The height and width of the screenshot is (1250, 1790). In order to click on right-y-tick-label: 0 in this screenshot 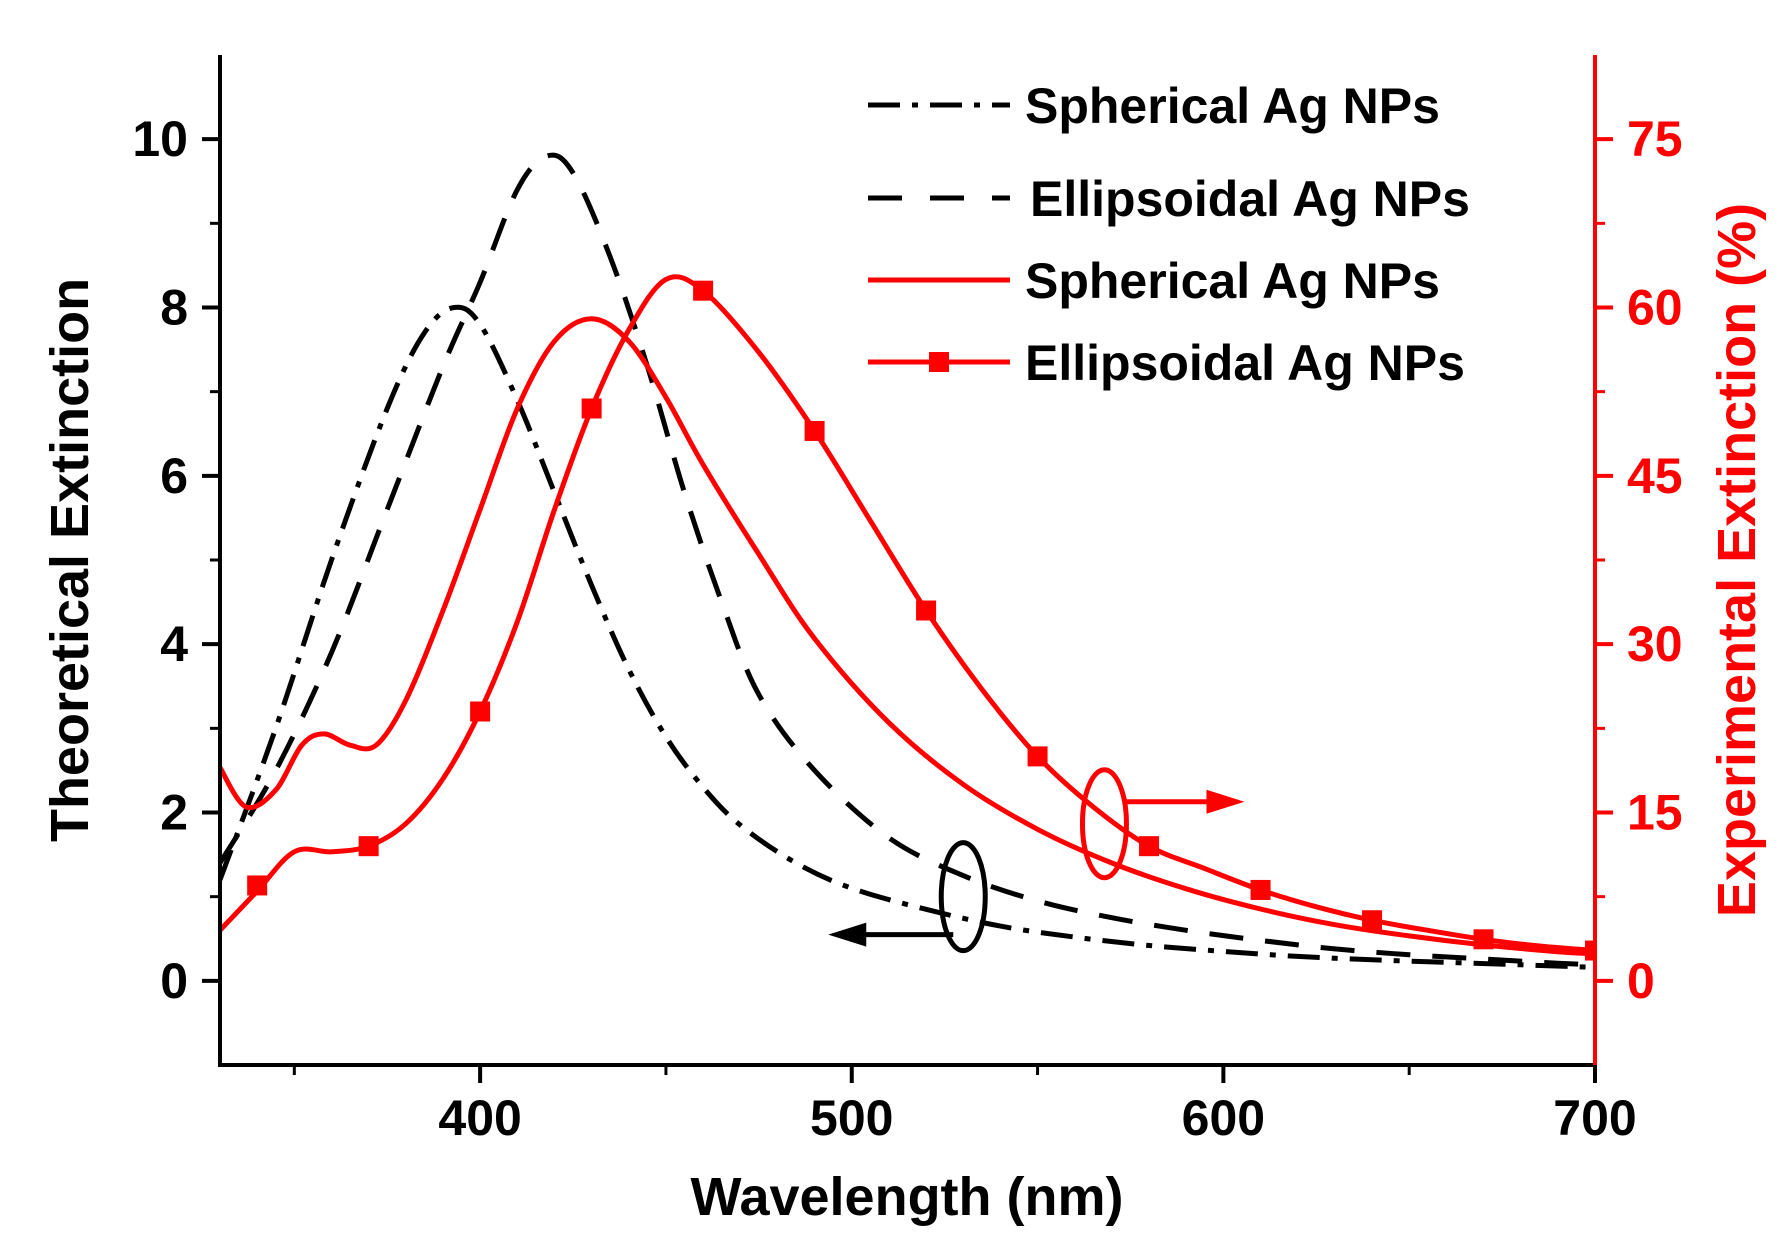, I will do `click(1641, 981)`.